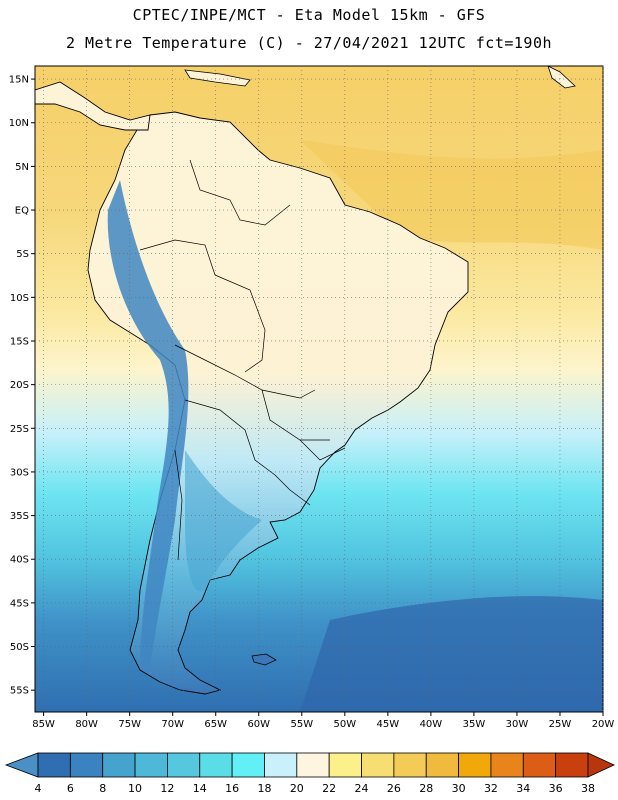 The height and width of the screenshot is (800, 618). What do you see at coordinates (258, 724) in the screenshot?
I see `lon-tick-label: 60W` at bounding box center [258, 724].